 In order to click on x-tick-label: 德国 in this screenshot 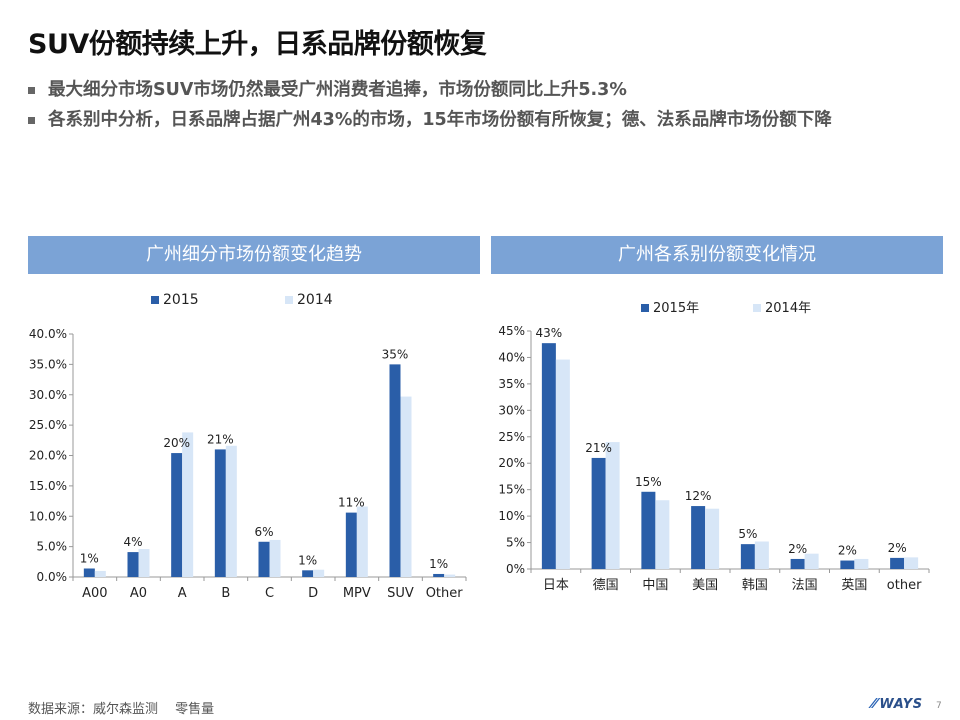, I will do `click(606, 585)`.